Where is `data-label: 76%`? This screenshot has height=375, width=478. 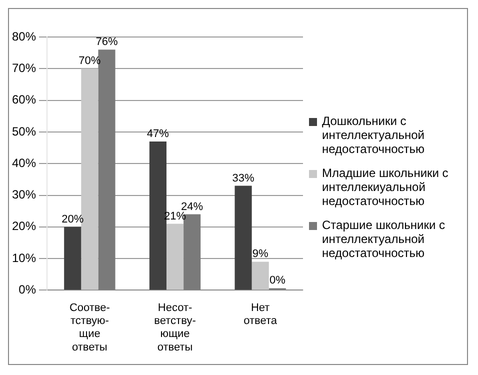
data-label: 76% is located at coordinates (107, 42).